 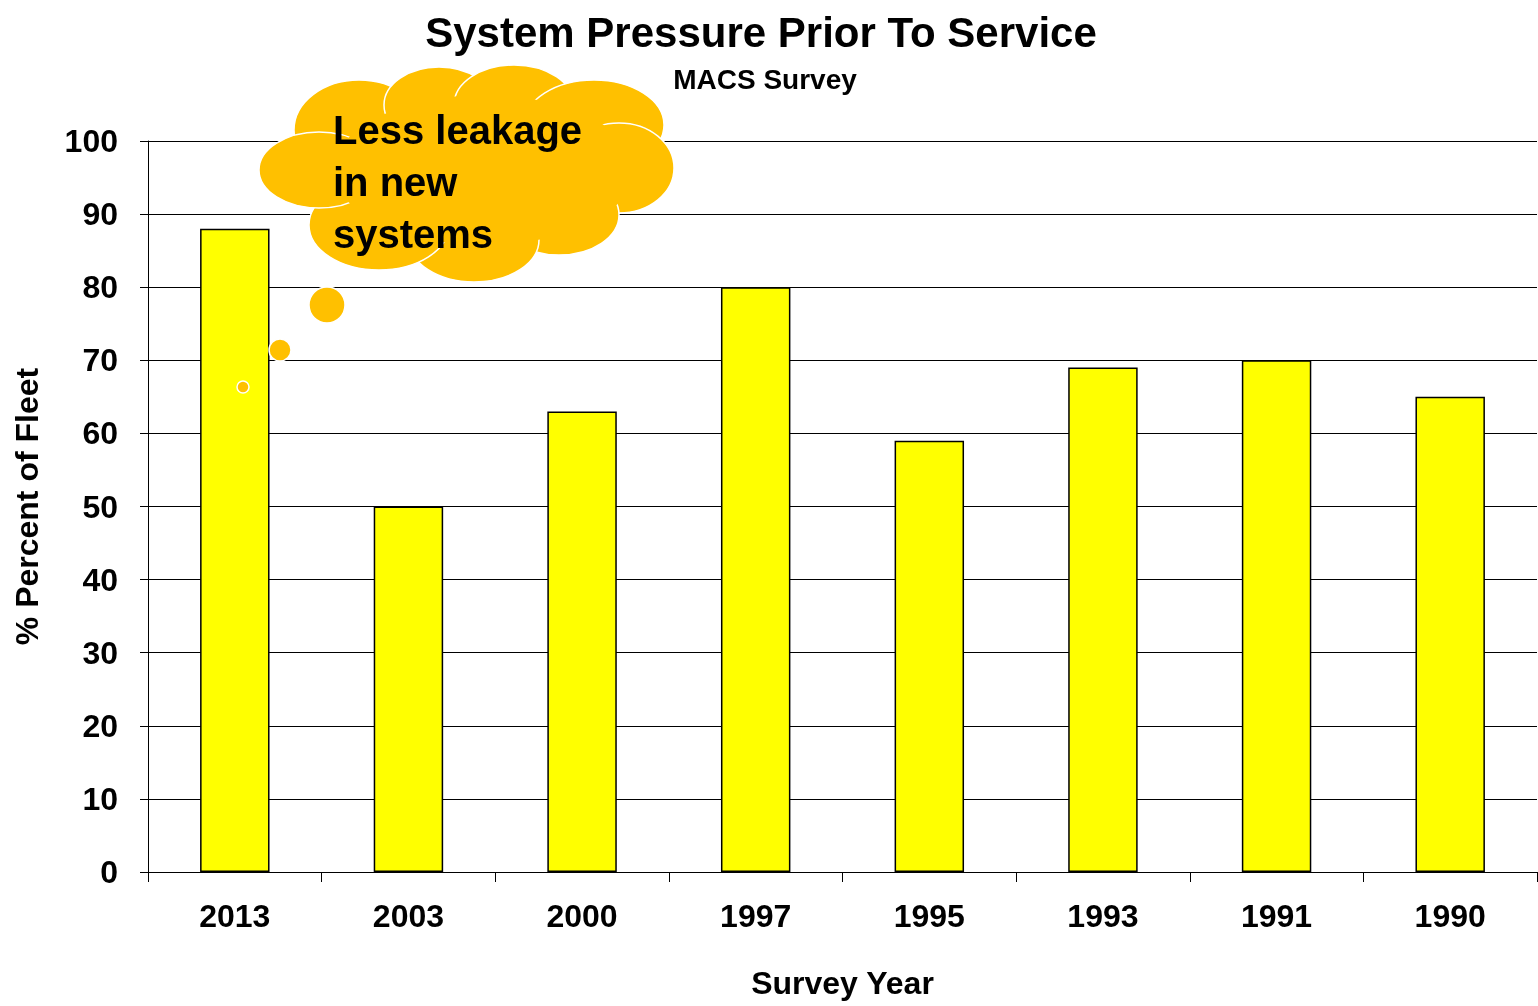 I want to click on x-tick-label: 1995, so click(x=929, y=916).